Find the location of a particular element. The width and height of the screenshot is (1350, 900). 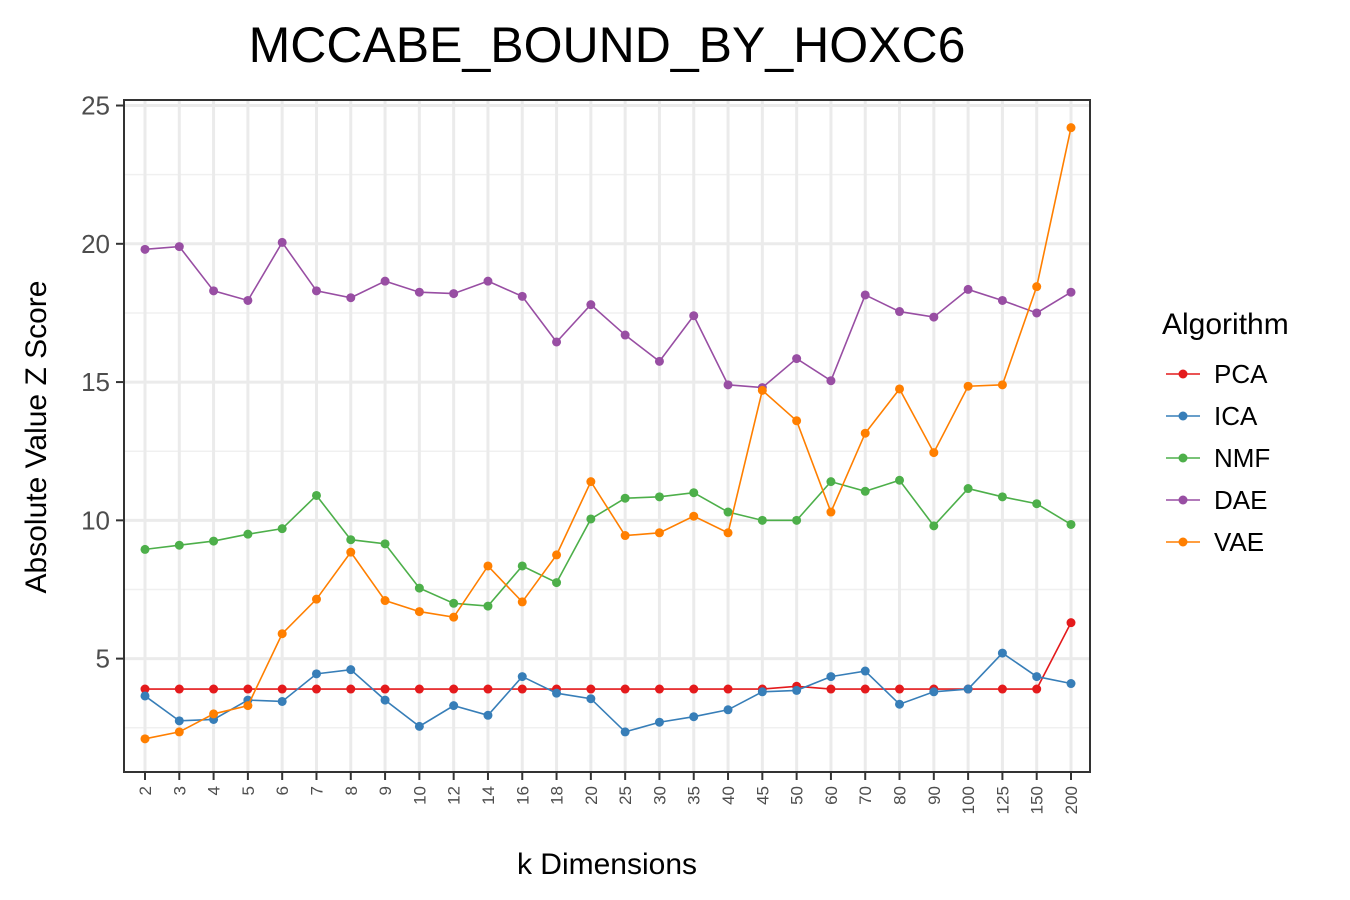

x-tick-label: 90 is located at coordinates (934, 795).